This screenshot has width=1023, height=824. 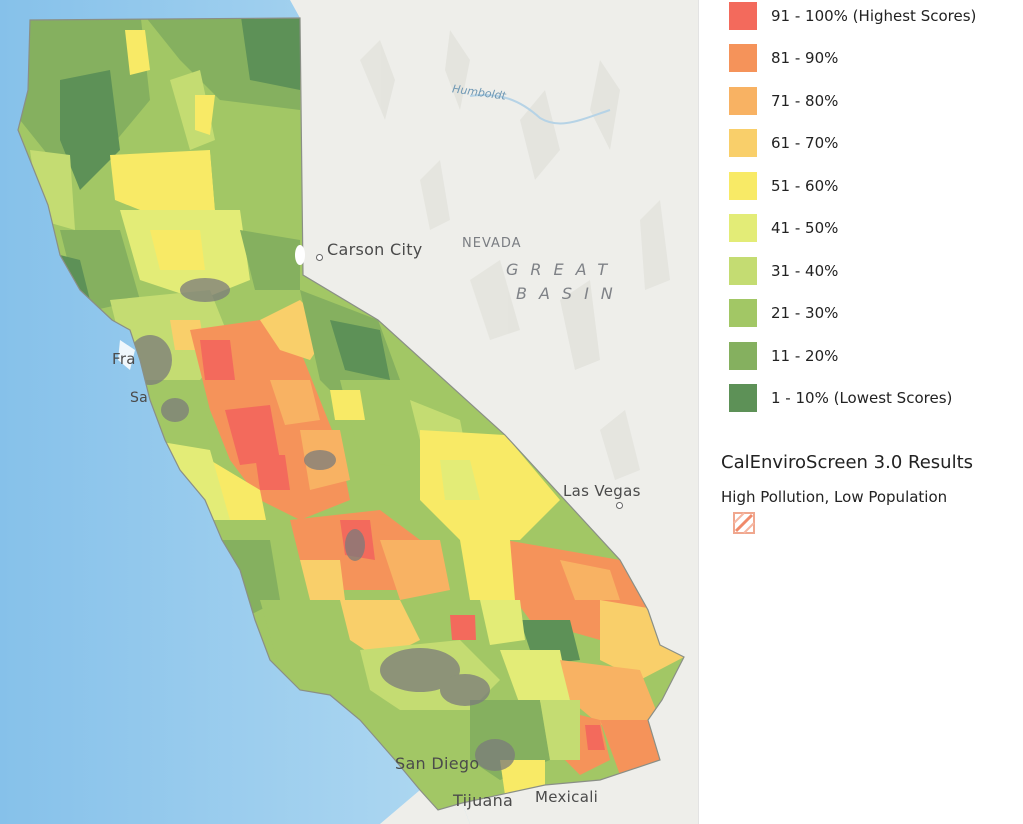 I want to click on nevada-label: NEVADA, so click(x=492, y=243).